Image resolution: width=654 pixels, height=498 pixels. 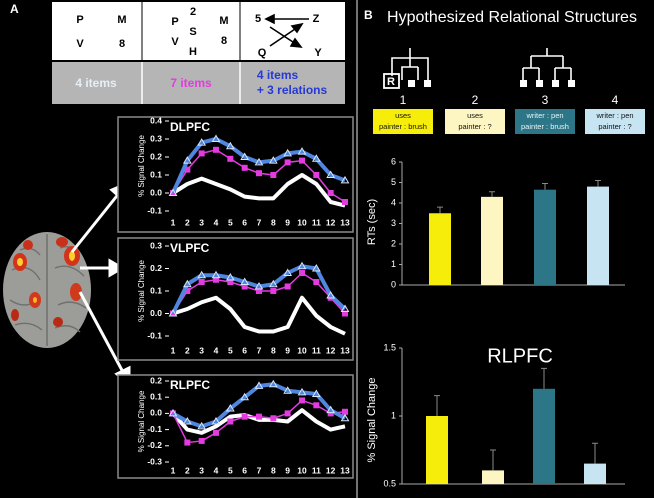 I want to click on structure-number: 4, so click(x=615, y=100).